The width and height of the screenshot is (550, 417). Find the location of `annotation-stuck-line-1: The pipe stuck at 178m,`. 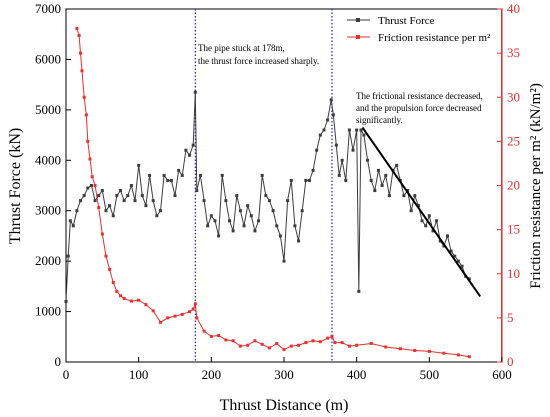

annotation-stuck-line-1: The pipe stuck at 178m, is located at coordinates (241, 48).